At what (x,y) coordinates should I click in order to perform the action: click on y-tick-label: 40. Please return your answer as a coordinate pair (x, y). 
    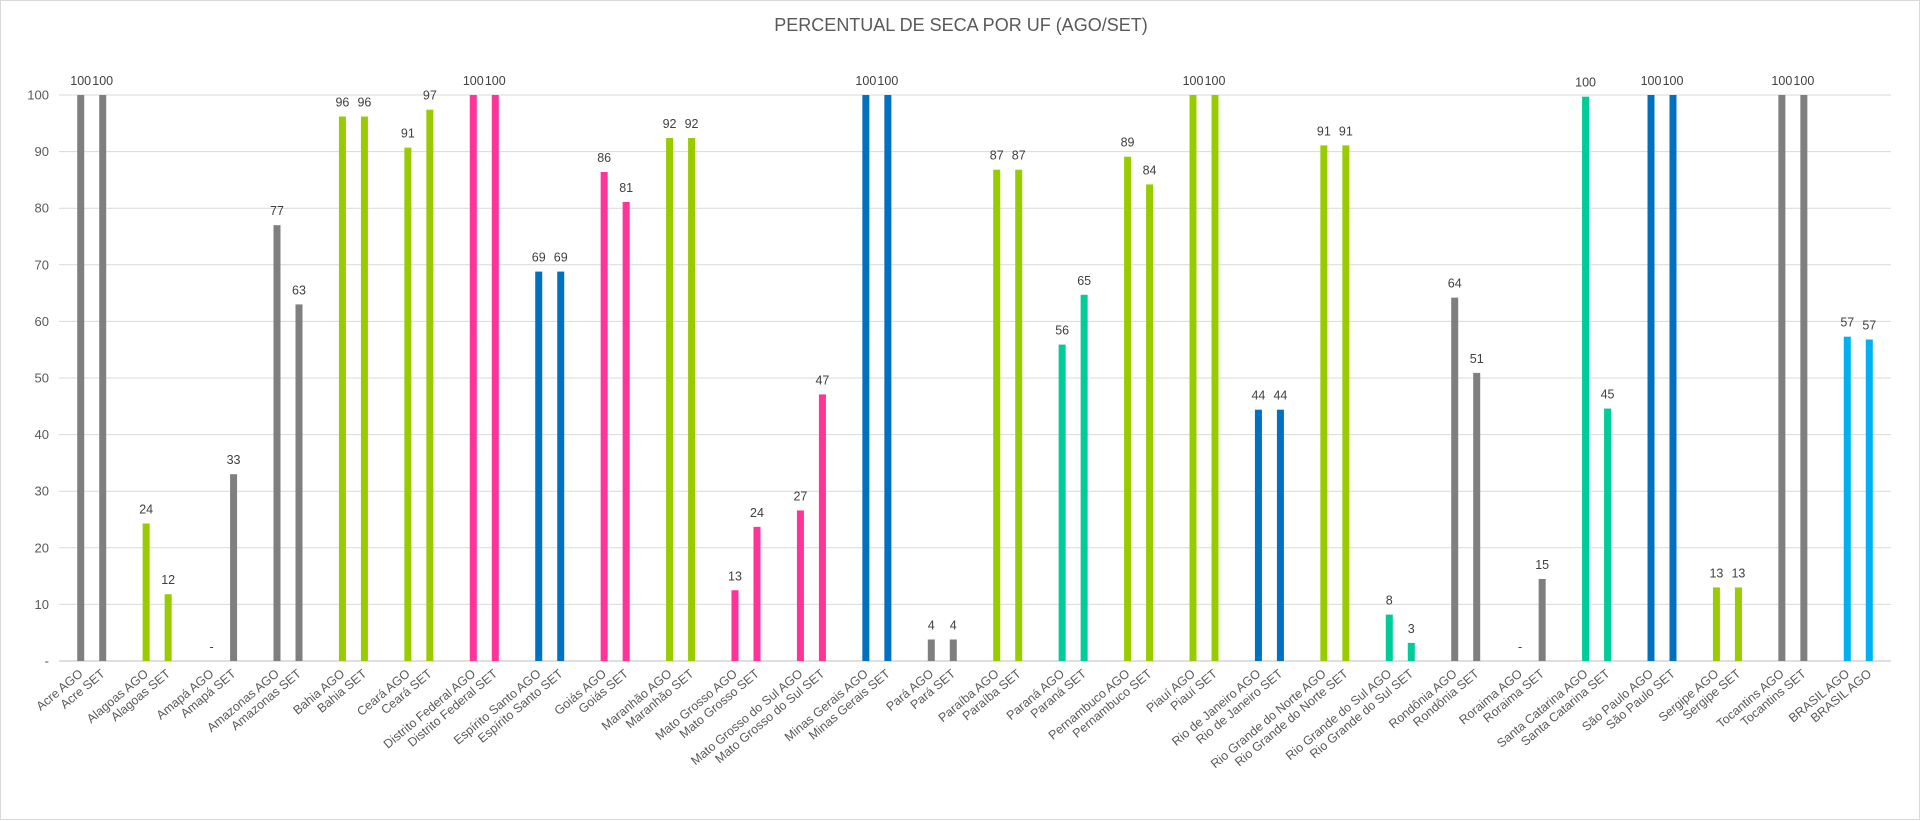
    Looking at the image, I should click on (42, 434).